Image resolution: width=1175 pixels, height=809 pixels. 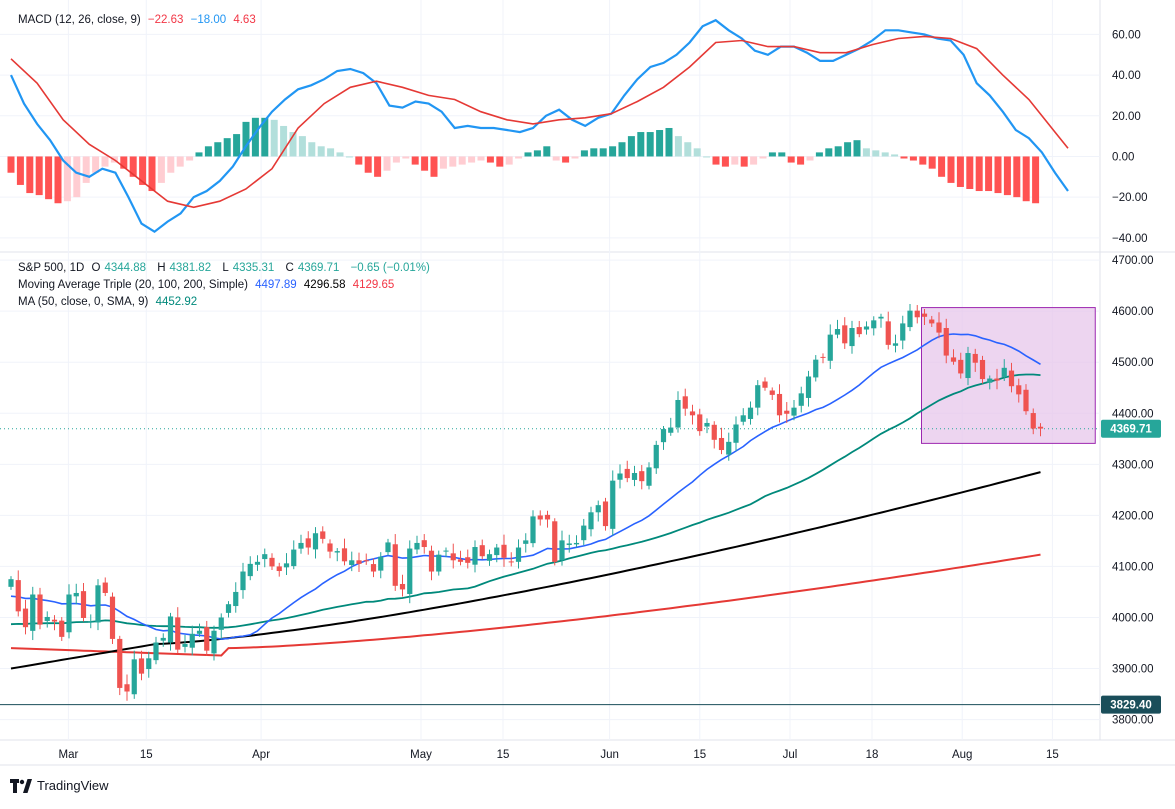 I want to click on ma100-value: 4296.58, so click(x=324, y=285).